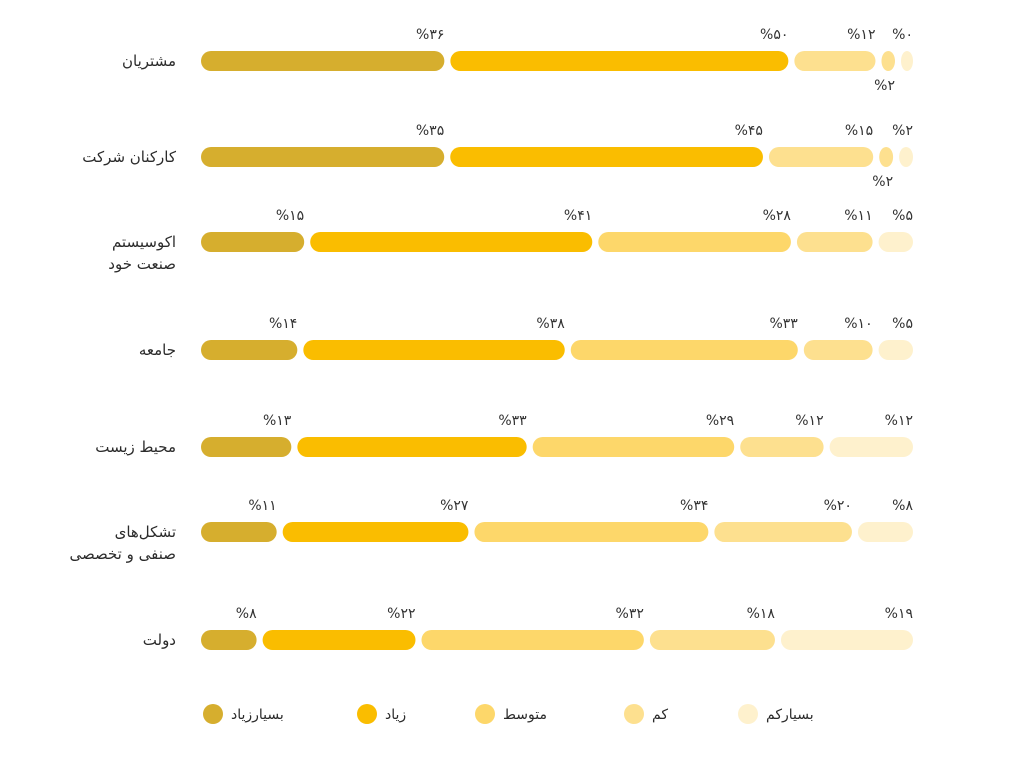 The width and height of the screenshot is (1024, 766). What do you see at coordinates (277, 421) in the screenshot?
I see `data-label: %۱۳` at bounding box center [277, 421].